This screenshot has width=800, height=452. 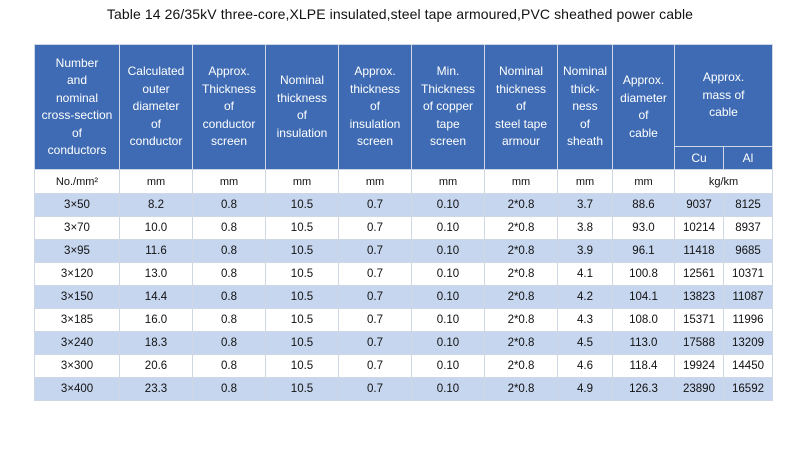 I want to click on table-cell: 17588, so click(x=699, y=343).